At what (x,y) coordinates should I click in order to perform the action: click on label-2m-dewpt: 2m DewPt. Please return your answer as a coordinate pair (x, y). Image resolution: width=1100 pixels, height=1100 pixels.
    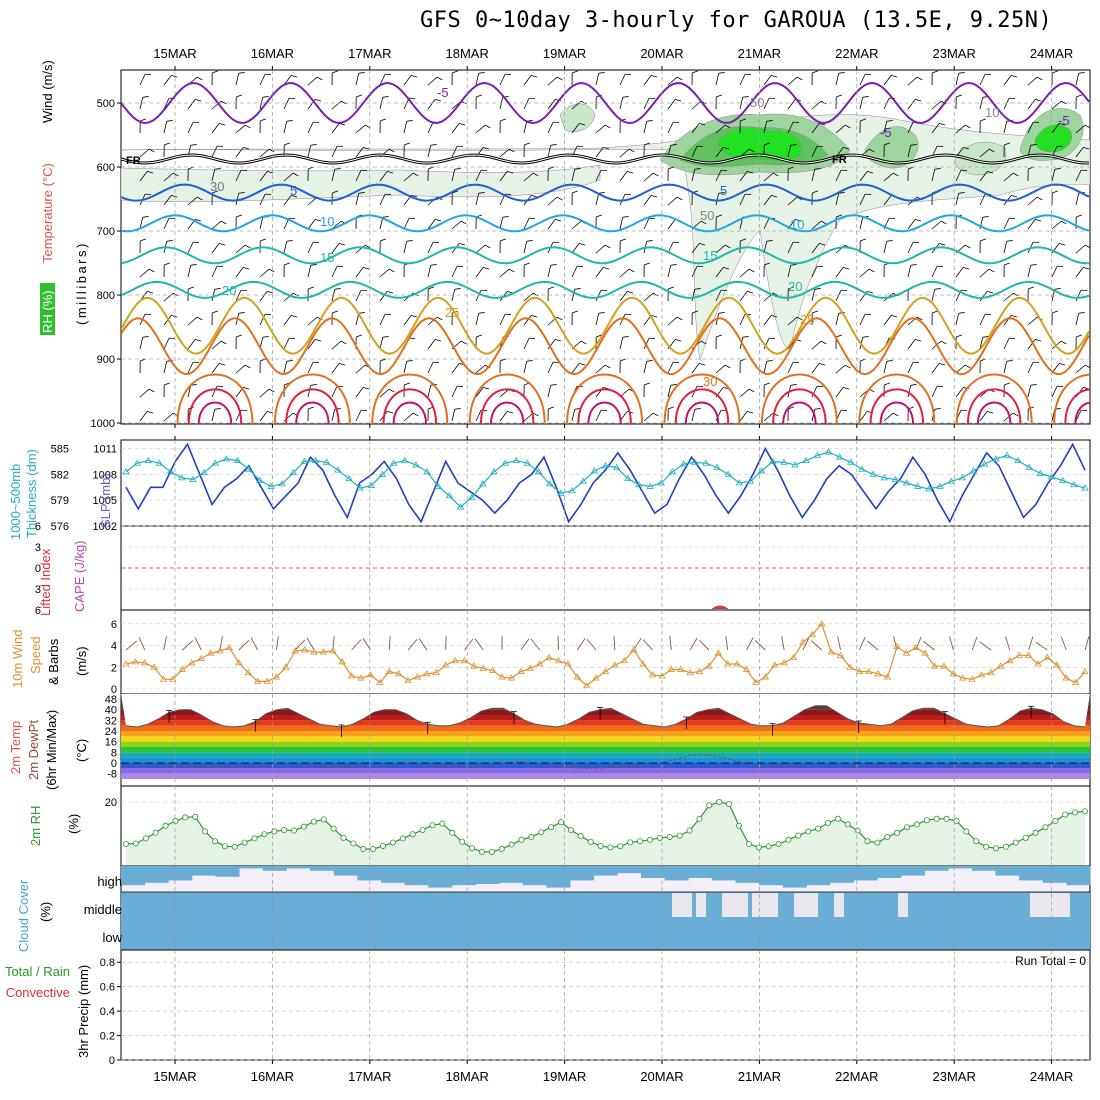
    Looking at the image, I should click on (33, 750).